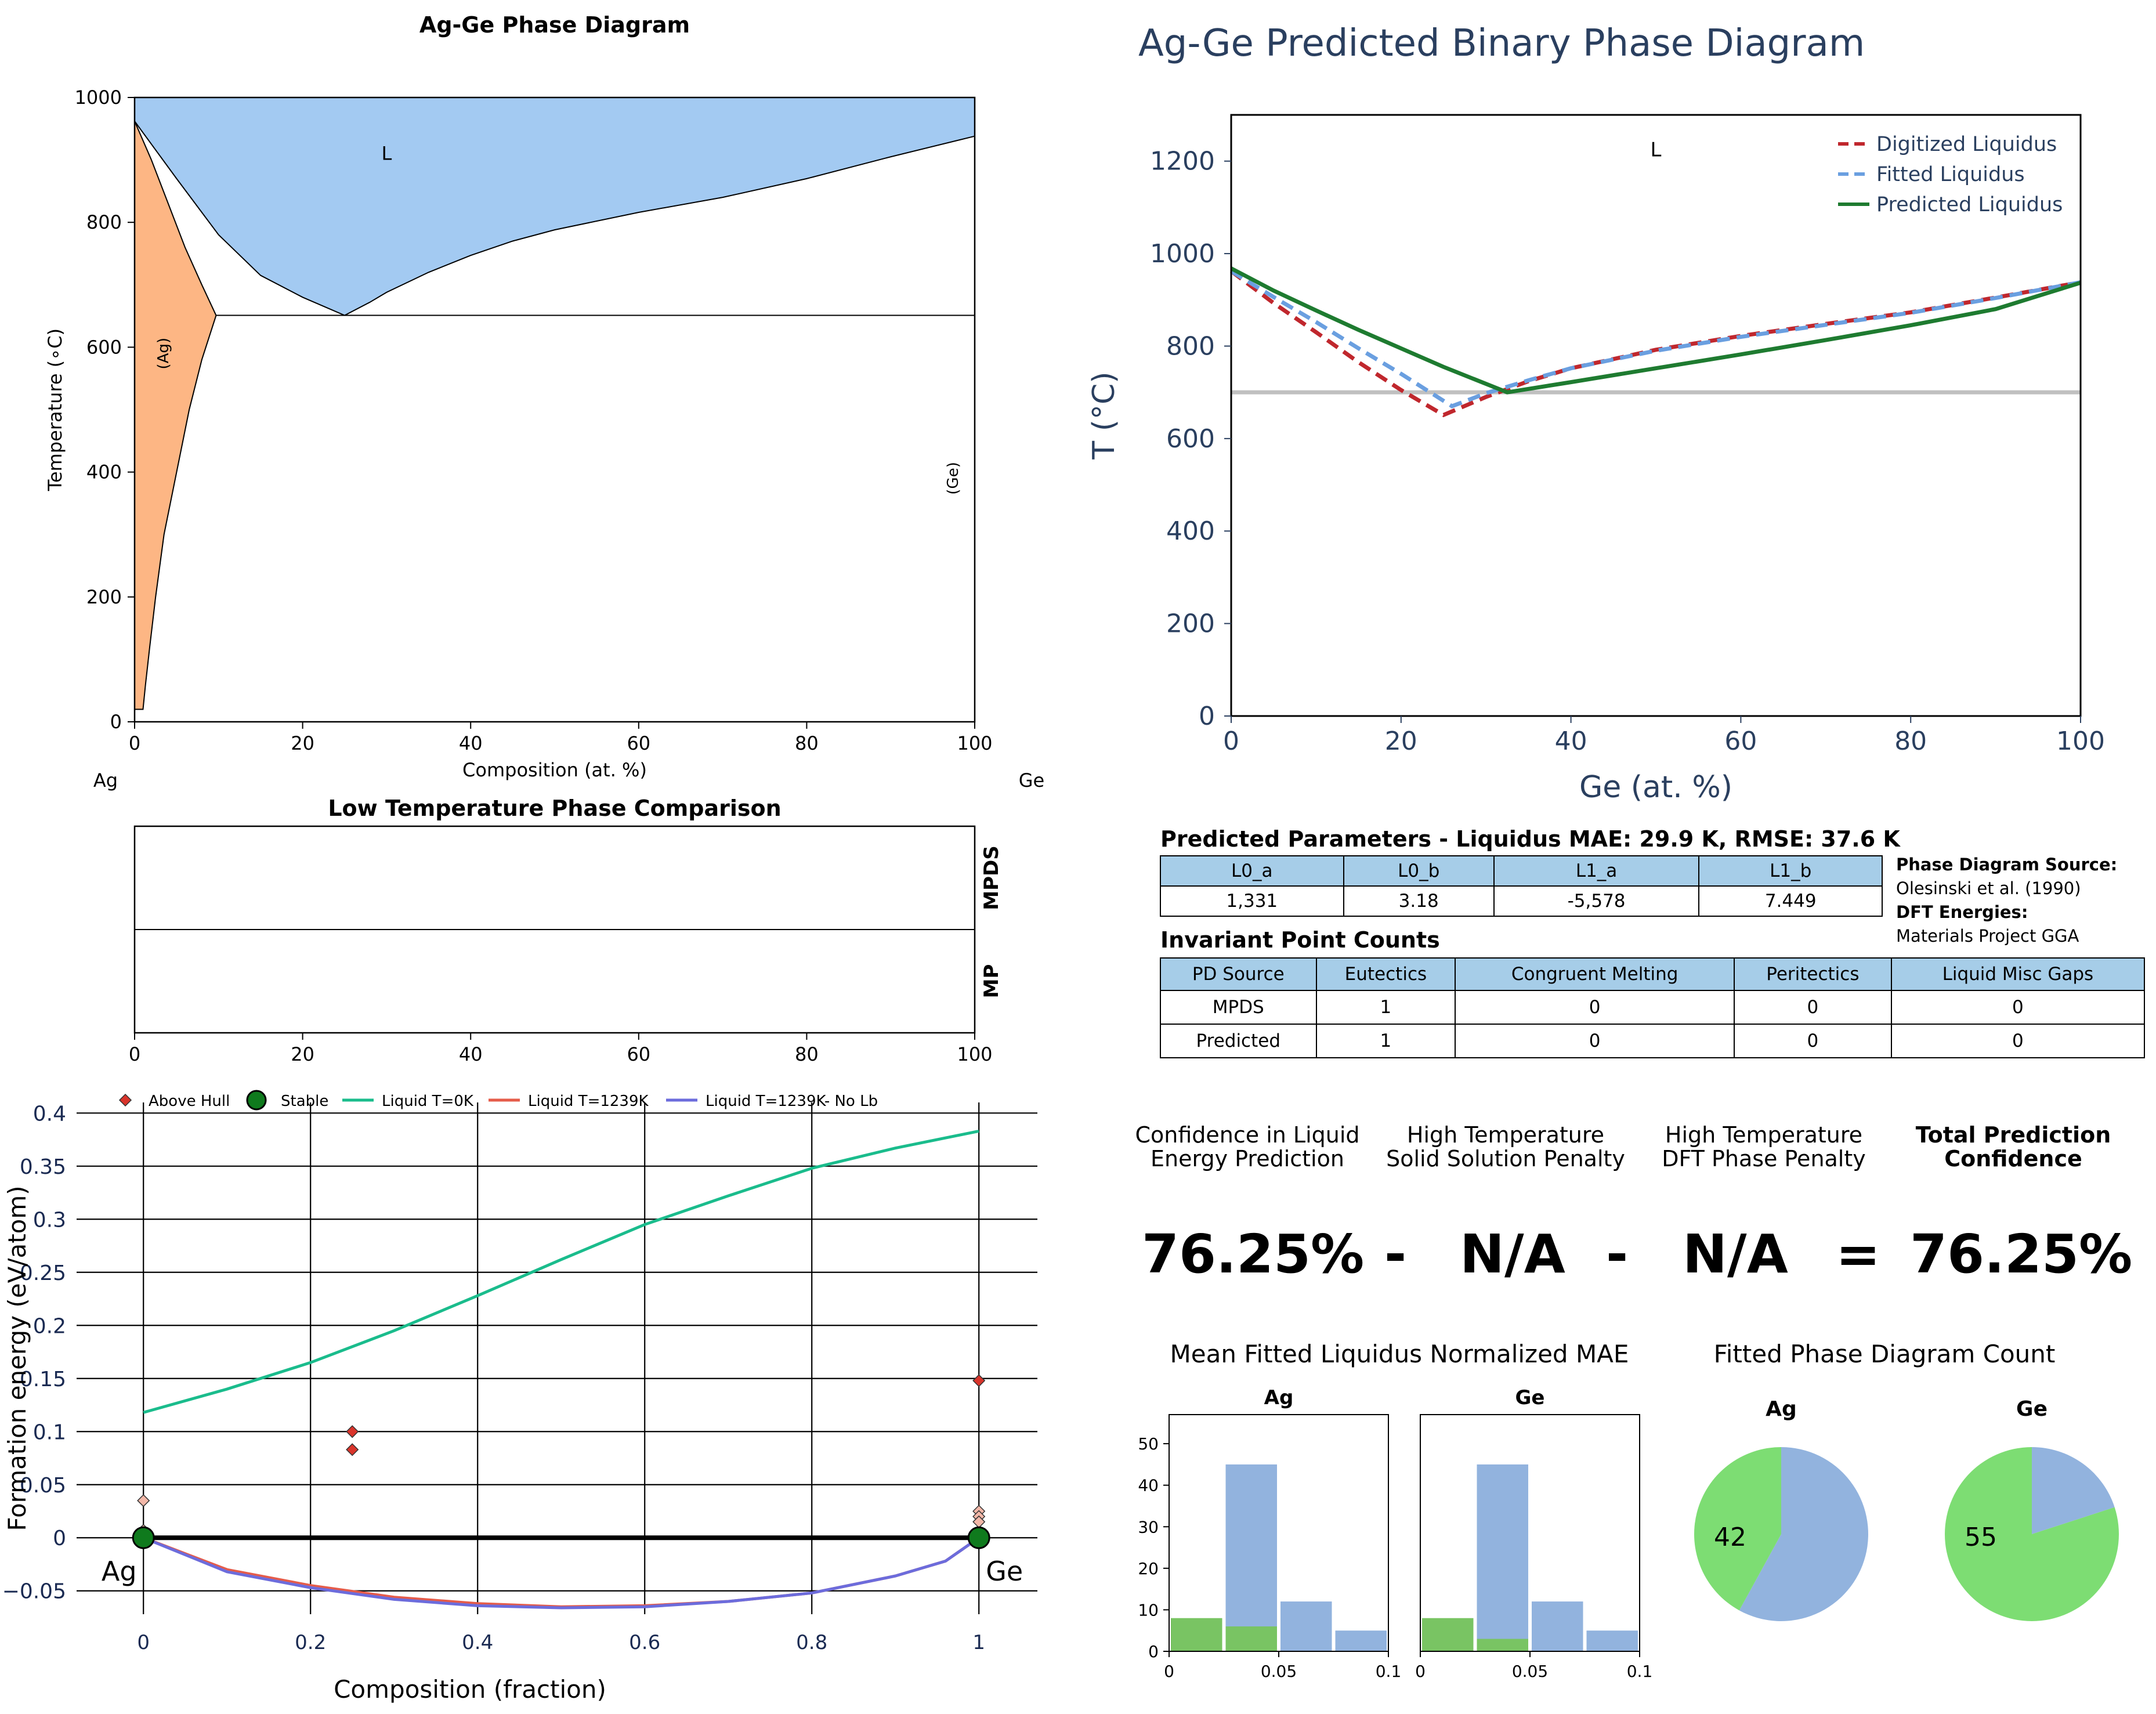  What do you see at coordinates (125, 1100) in the screenshot?
I see `legend-marker` at bounding box center [125, 1100].